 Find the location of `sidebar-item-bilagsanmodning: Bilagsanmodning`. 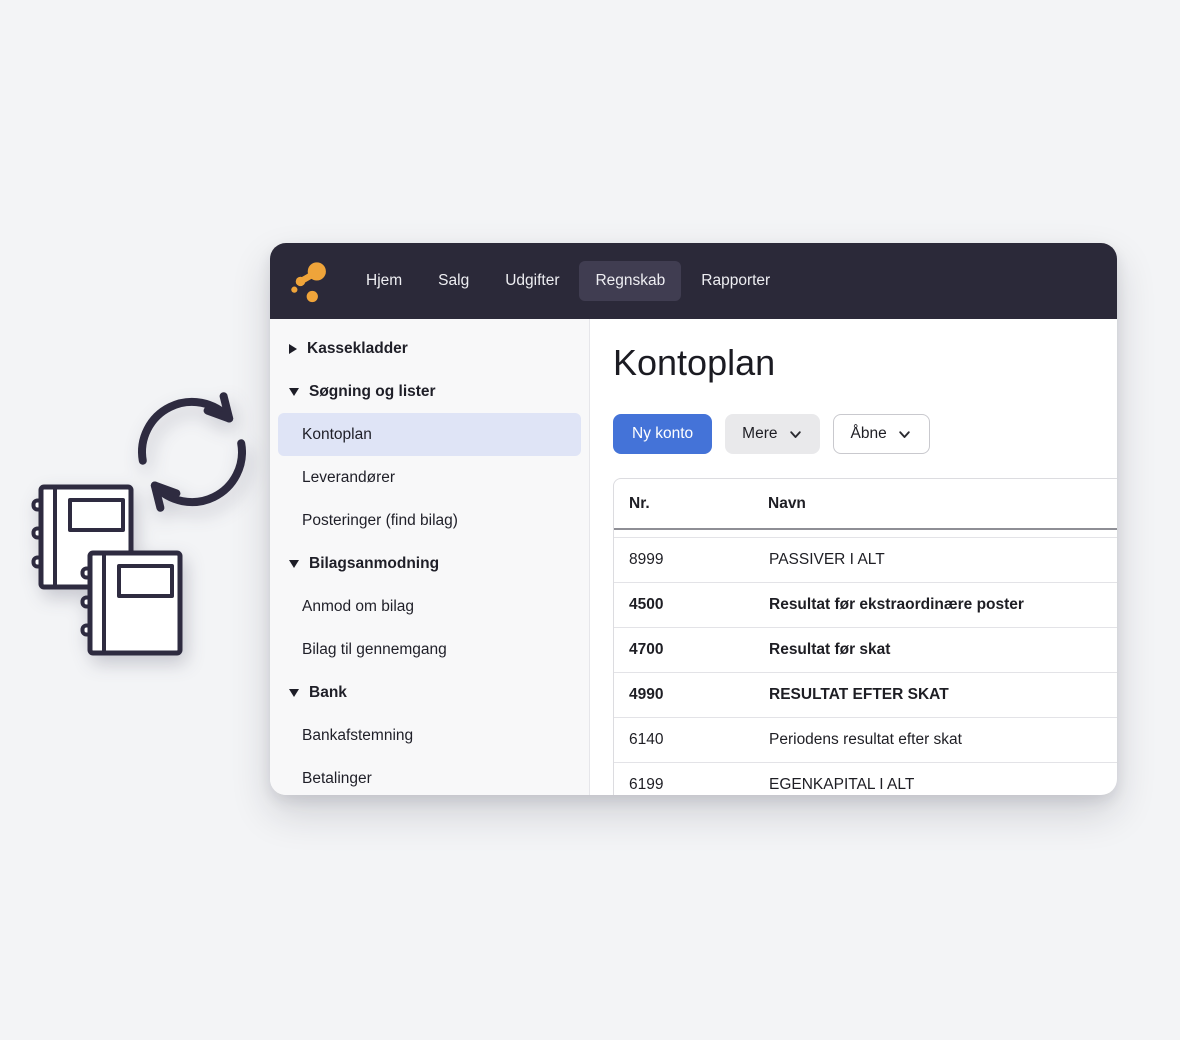

sidebar-item-bilagsanmodning: Bilagsanmodning is located at coordinates (429, 563).